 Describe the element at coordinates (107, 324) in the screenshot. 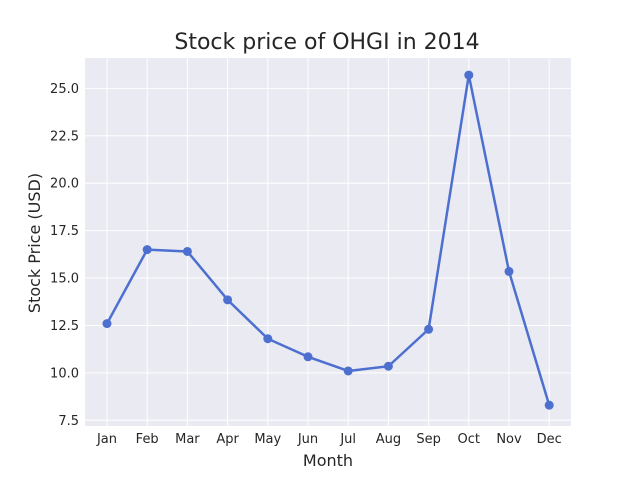

I see `data-point-jan` at that location.